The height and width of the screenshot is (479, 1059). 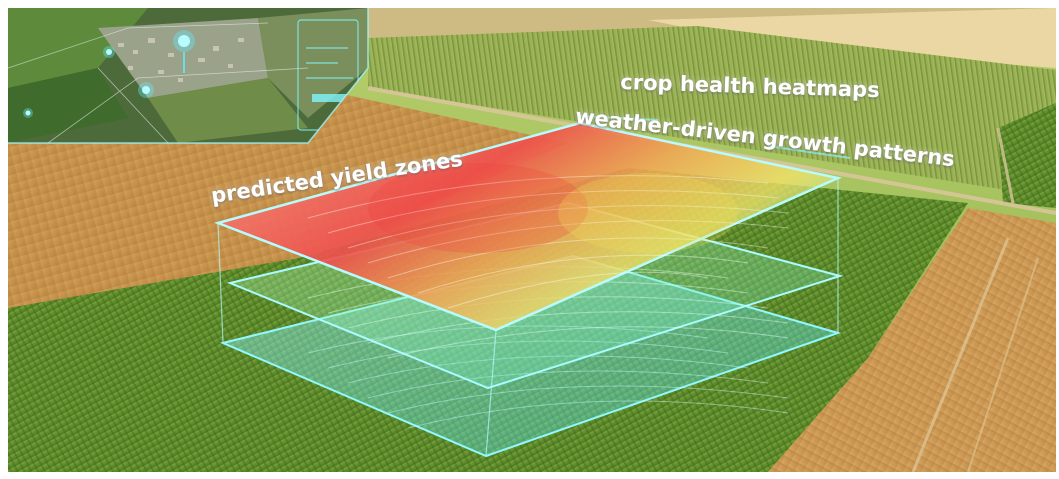 I want to click on far-pale-field, so click(x=852, y=38).